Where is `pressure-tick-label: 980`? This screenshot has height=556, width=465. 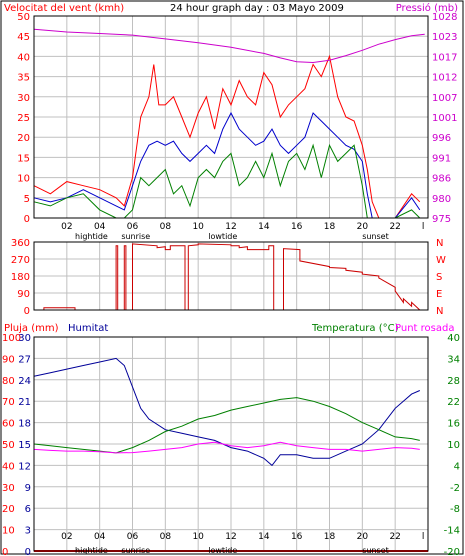 pressure-tick-label: 980 is located at coordinates (441, 199).